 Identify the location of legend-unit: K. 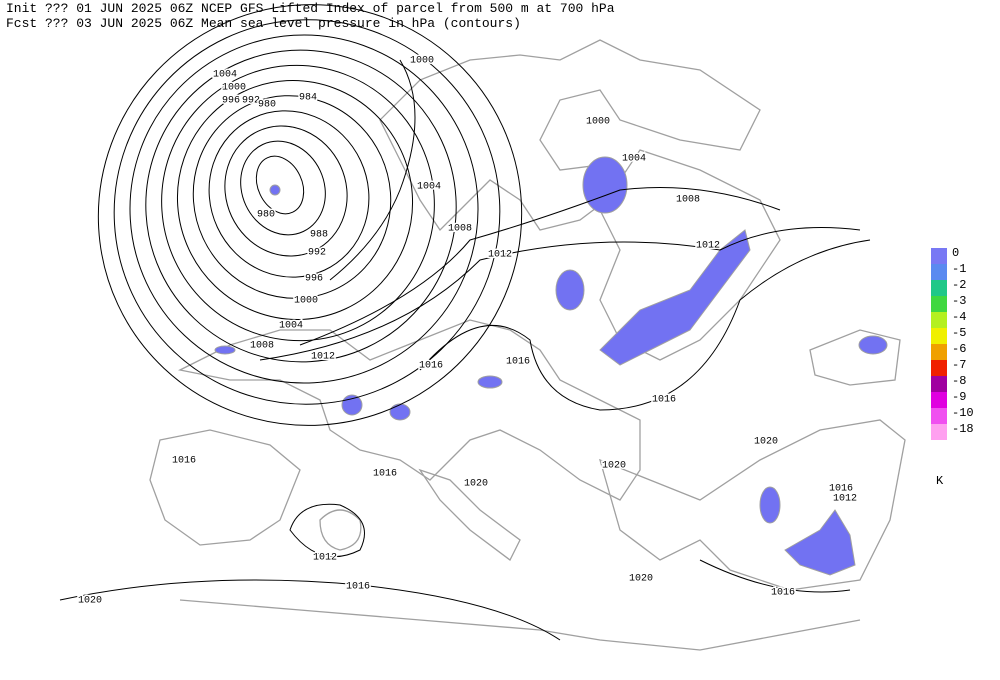
(940, 481).